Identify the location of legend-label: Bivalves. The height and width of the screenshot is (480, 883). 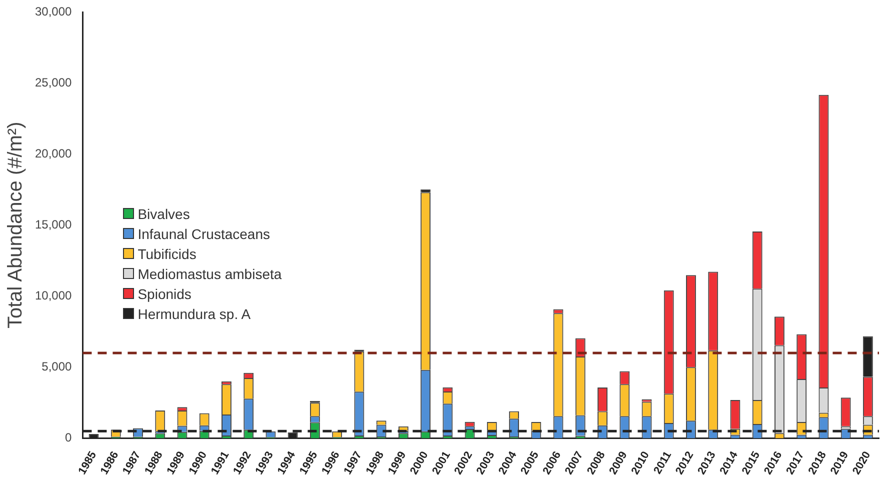
(164, 214).